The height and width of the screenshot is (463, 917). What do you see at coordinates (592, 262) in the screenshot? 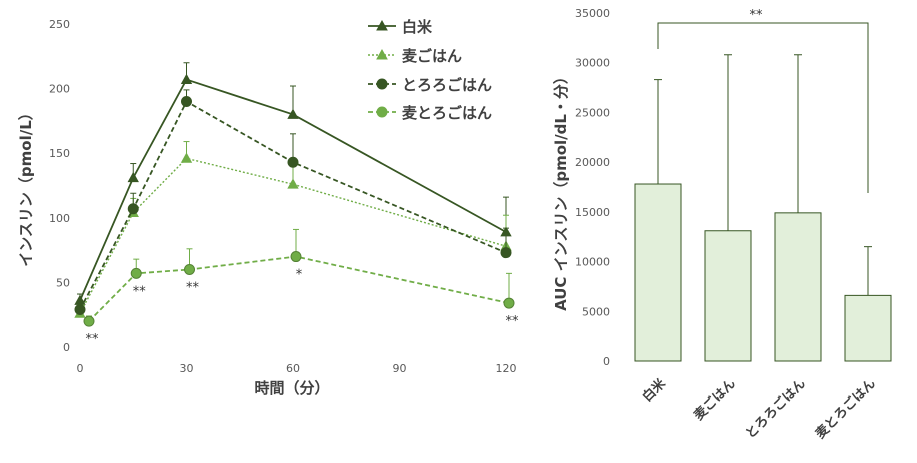
I see `bar-y-tick-label: 10000` at bounding box center [592, 262].